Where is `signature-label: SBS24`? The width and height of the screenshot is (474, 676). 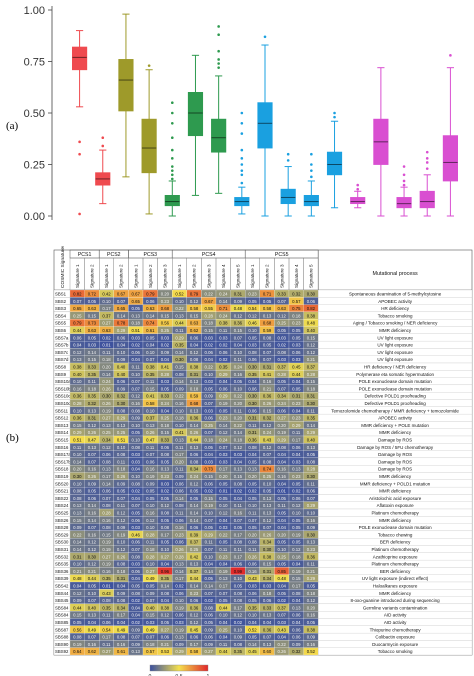 signature-label: SBS24 is located at coordinates (62, 505).